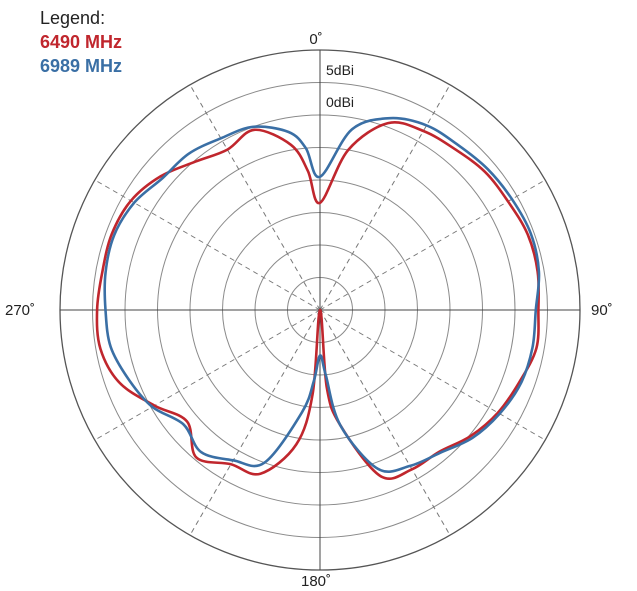 This screenshot has width=637, height=591. Describe the element at coordinates (20, 310) in the screenshot. I see `angle-label-270: 270˚` at that location.